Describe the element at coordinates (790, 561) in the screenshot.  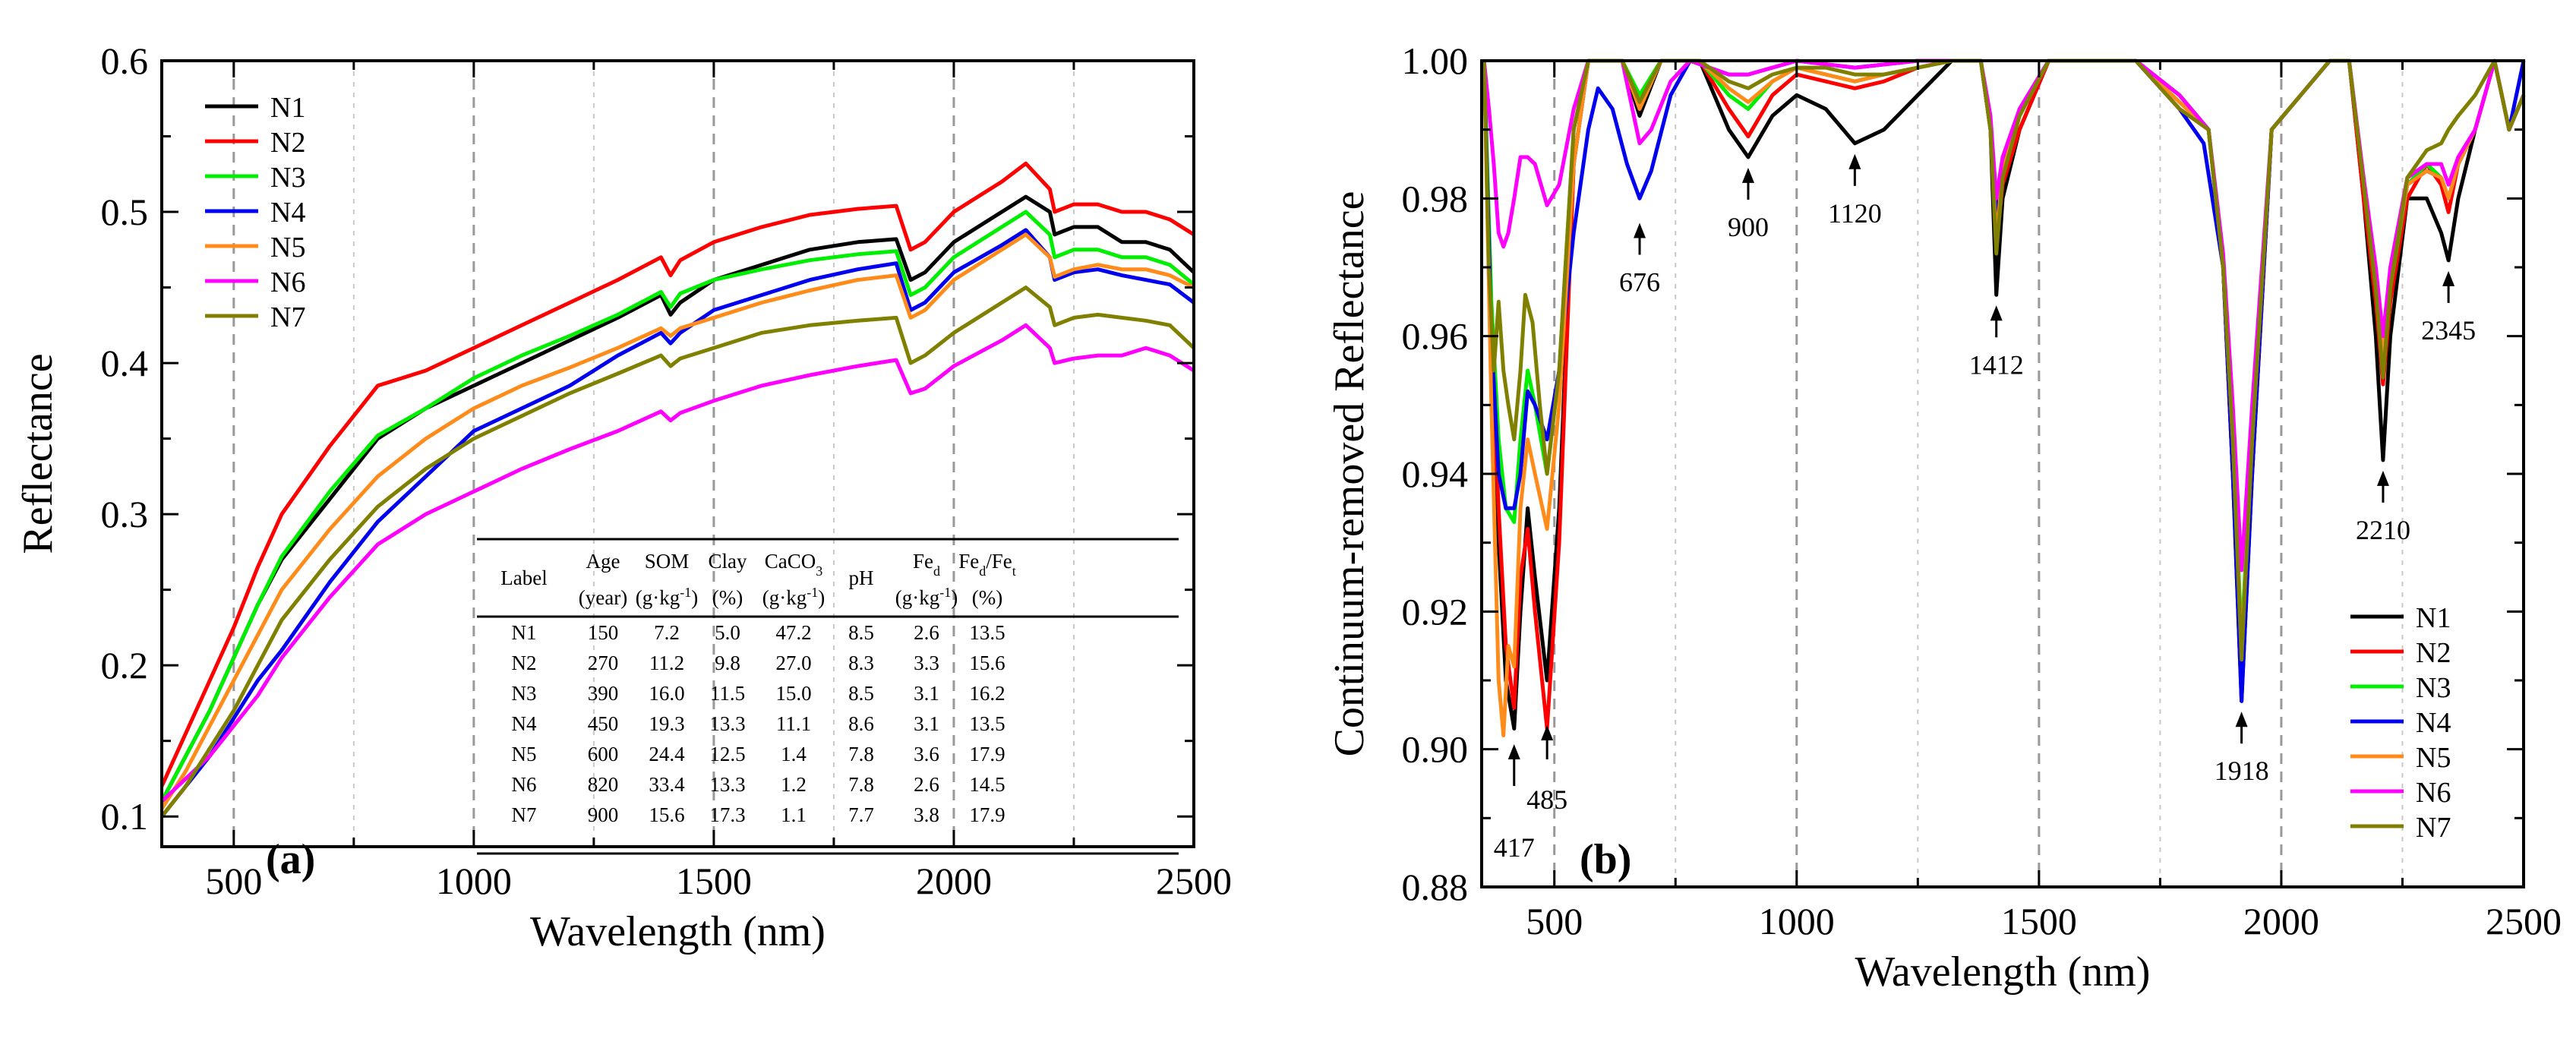
I see `header-text: CaCO` at that location.